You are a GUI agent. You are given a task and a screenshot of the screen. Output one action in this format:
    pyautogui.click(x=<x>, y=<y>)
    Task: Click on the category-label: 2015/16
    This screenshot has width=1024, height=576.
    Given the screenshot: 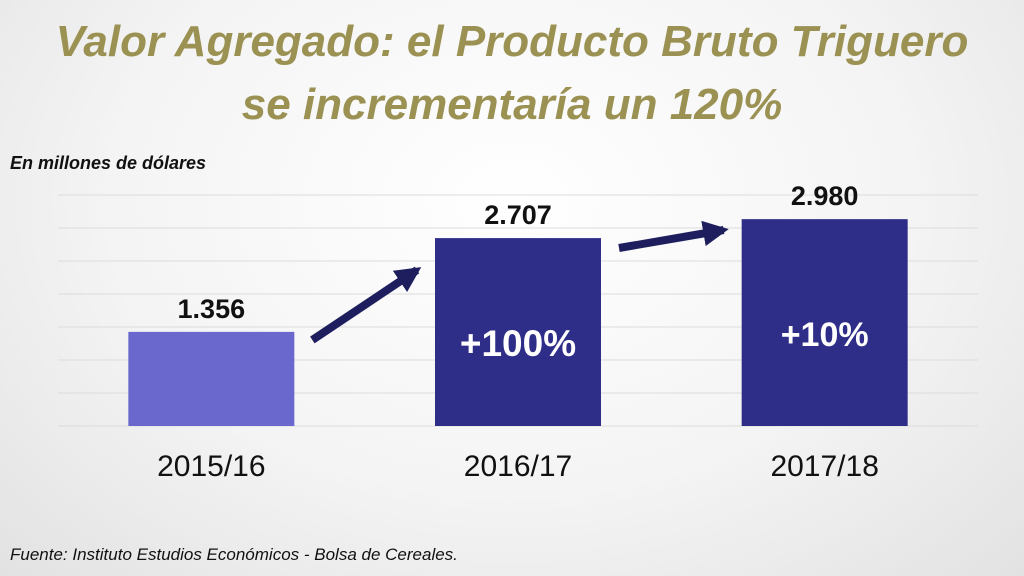 What is the action you would take?
    pyautogui.click(x=211, y=466)
    